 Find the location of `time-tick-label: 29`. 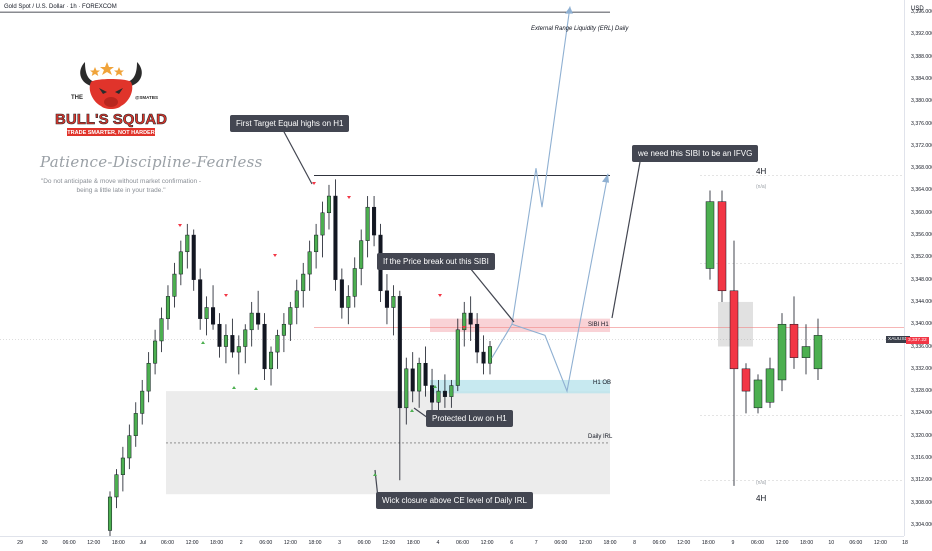

time-tick-label: 29 is located at coordinates (20, 543).